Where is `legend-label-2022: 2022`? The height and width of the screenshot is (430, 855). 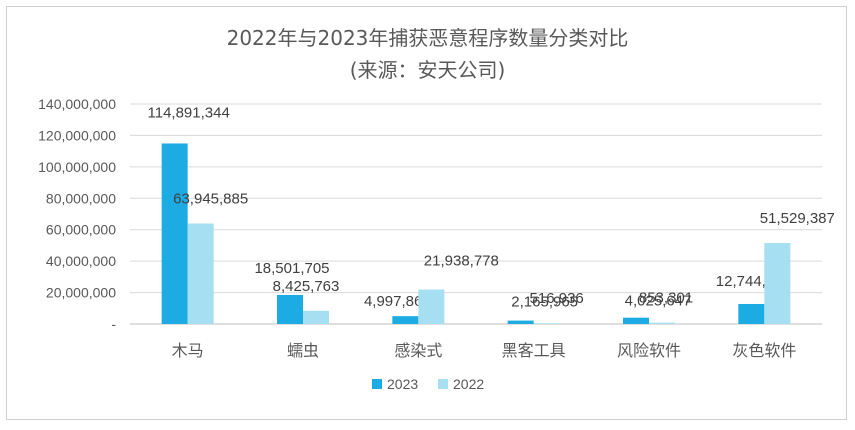
legend-label-2022: 2022 is located at coordinates (468, 384).